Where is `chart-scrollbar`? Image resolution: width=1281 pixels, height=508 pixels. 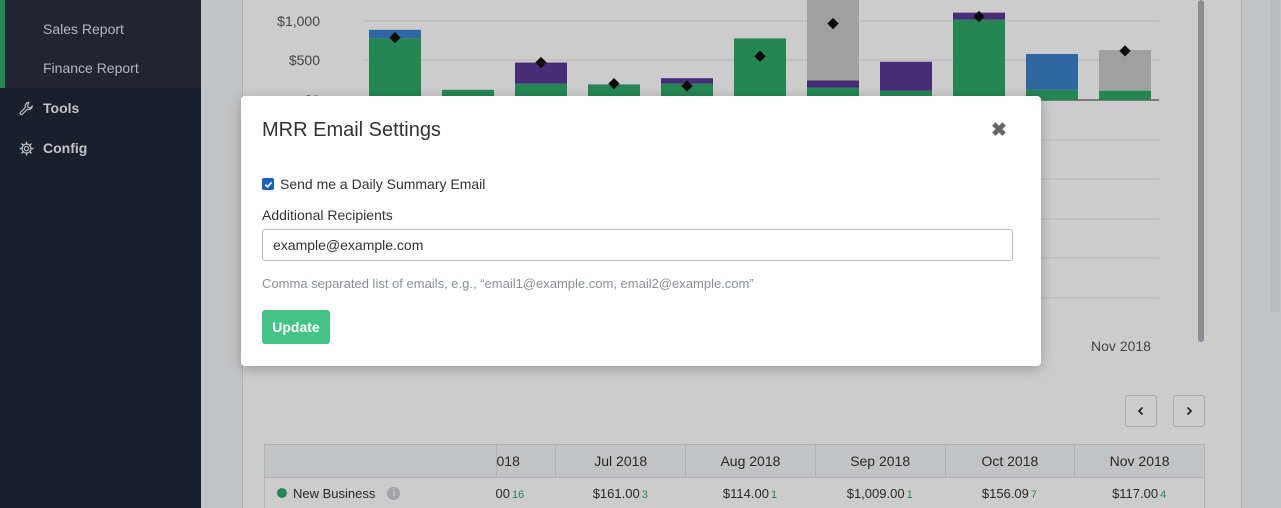 chart-scrollbar is located at coordinates (1201, 171).